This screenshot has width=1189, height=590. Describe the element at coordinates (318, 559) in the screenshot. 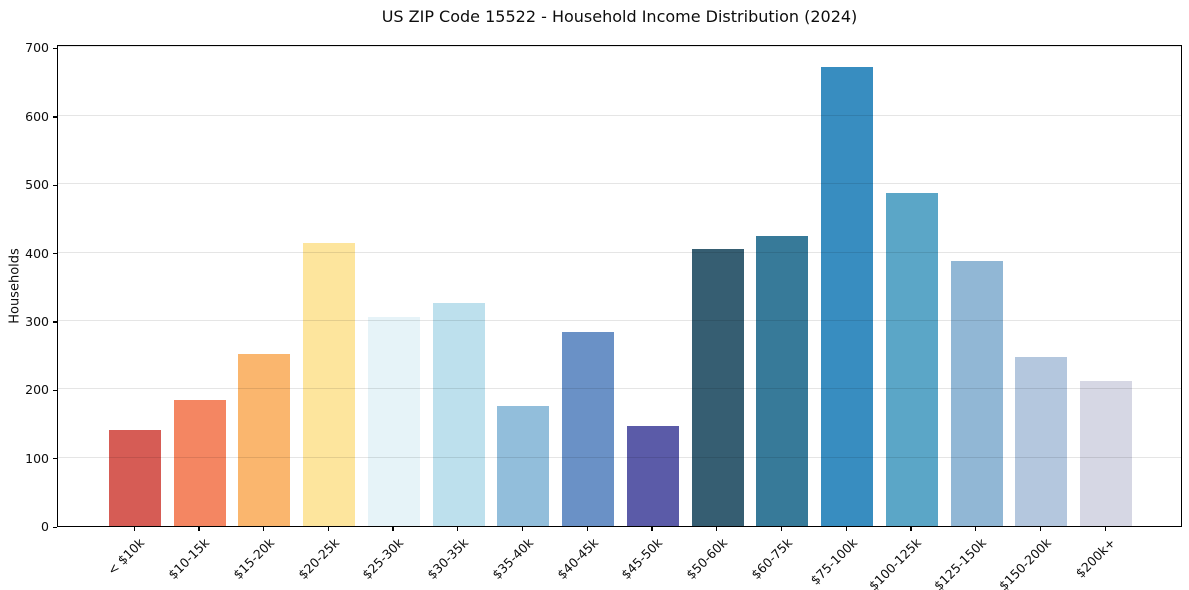

I see `x-tick-label: $20-25k` at that location.